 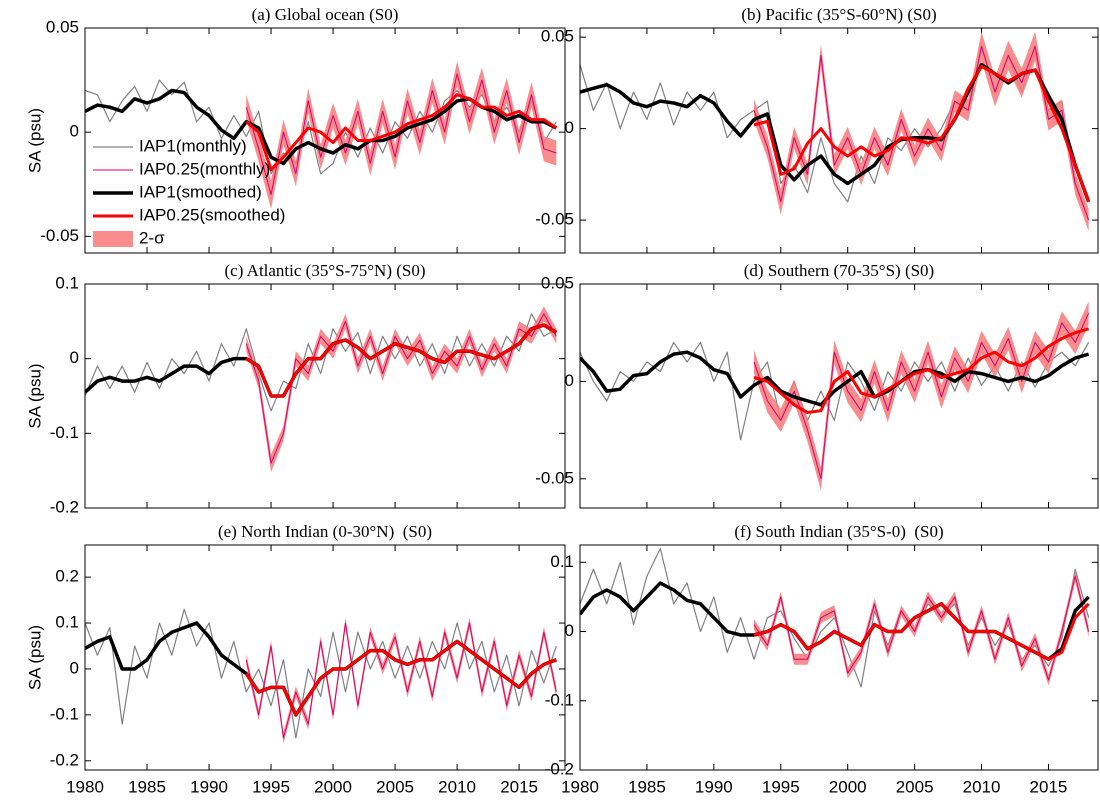 I want to click on y-tick-label: 0.2, so click(x=67, y=576).